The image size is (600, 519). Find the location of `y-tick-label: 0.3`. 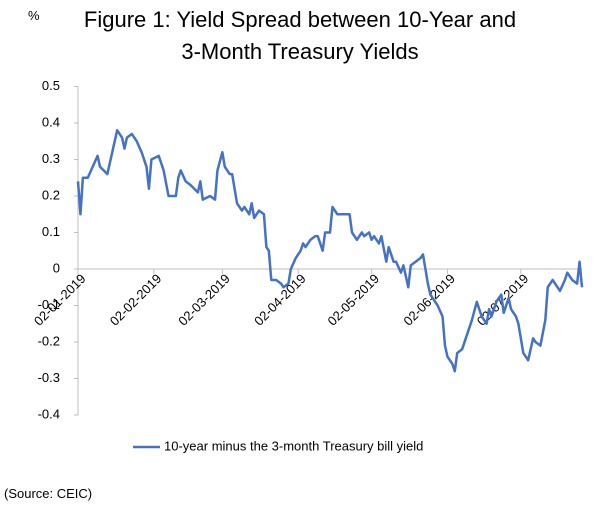

y-tick-label: 0.3 is located at coordinates (51, 158).